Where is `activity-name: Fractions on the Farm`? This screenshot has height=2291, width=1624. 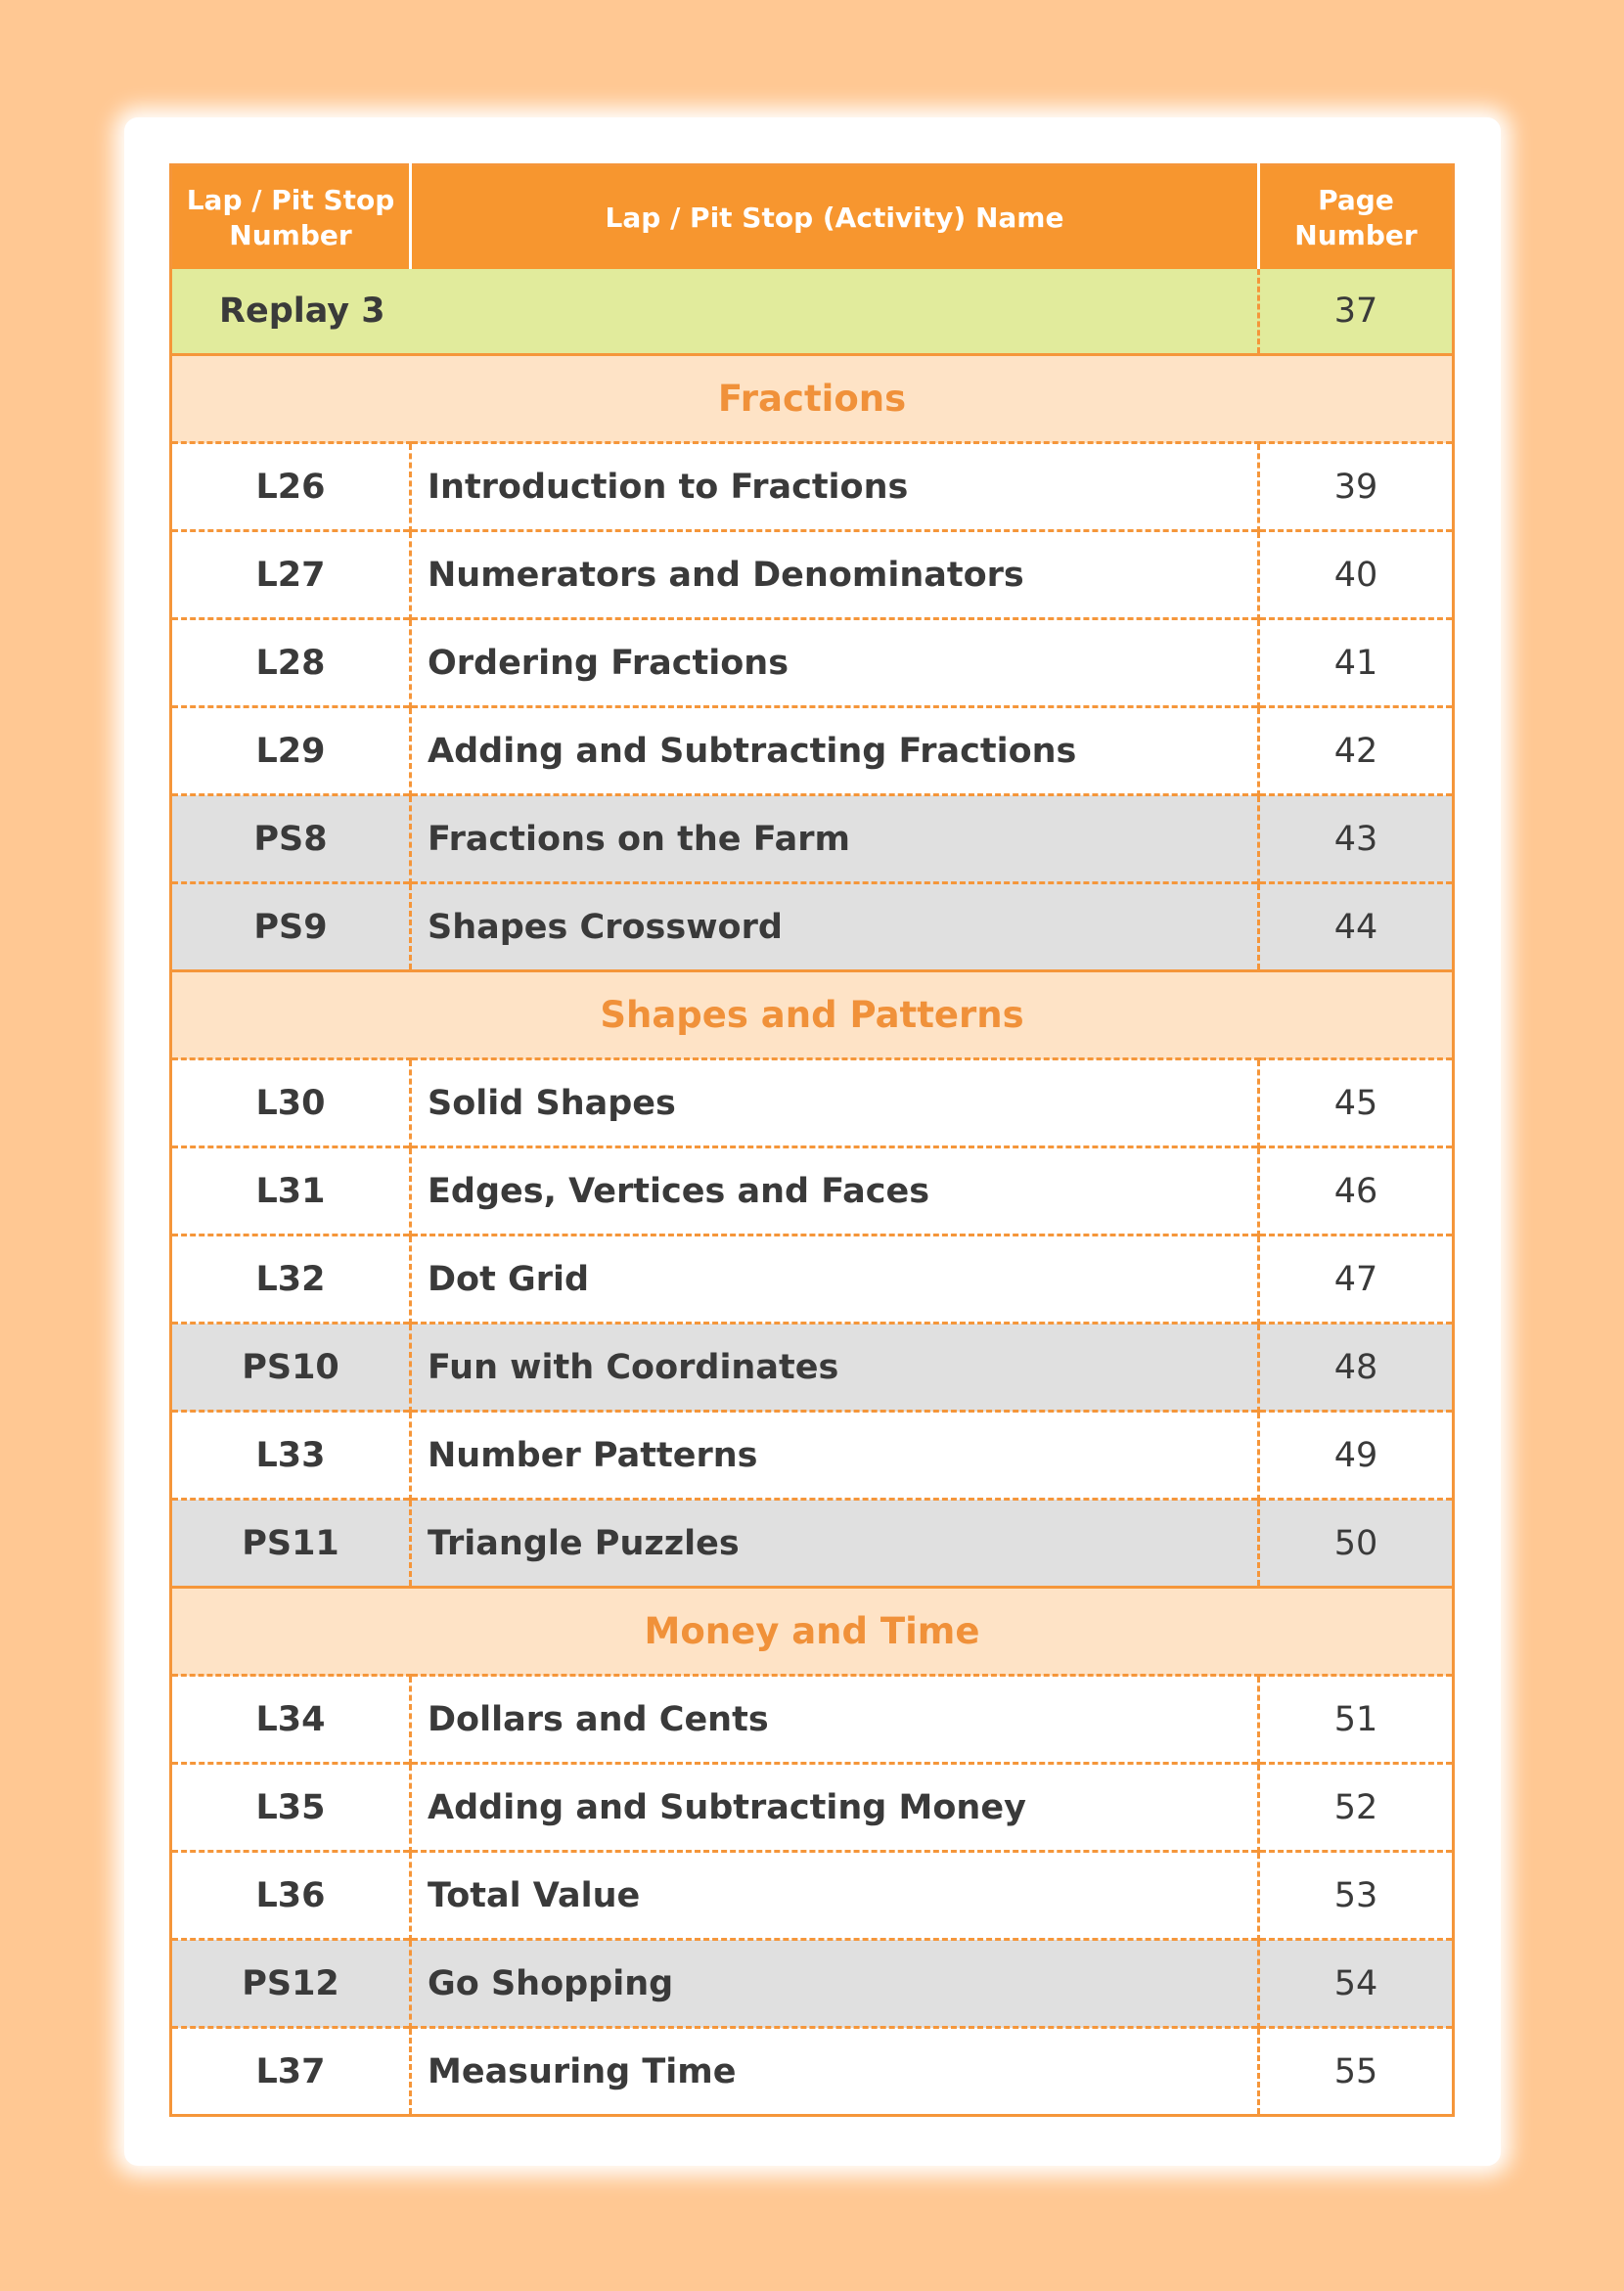 activity-name: Fractions on the Farm is located at coordinates (834, 838).